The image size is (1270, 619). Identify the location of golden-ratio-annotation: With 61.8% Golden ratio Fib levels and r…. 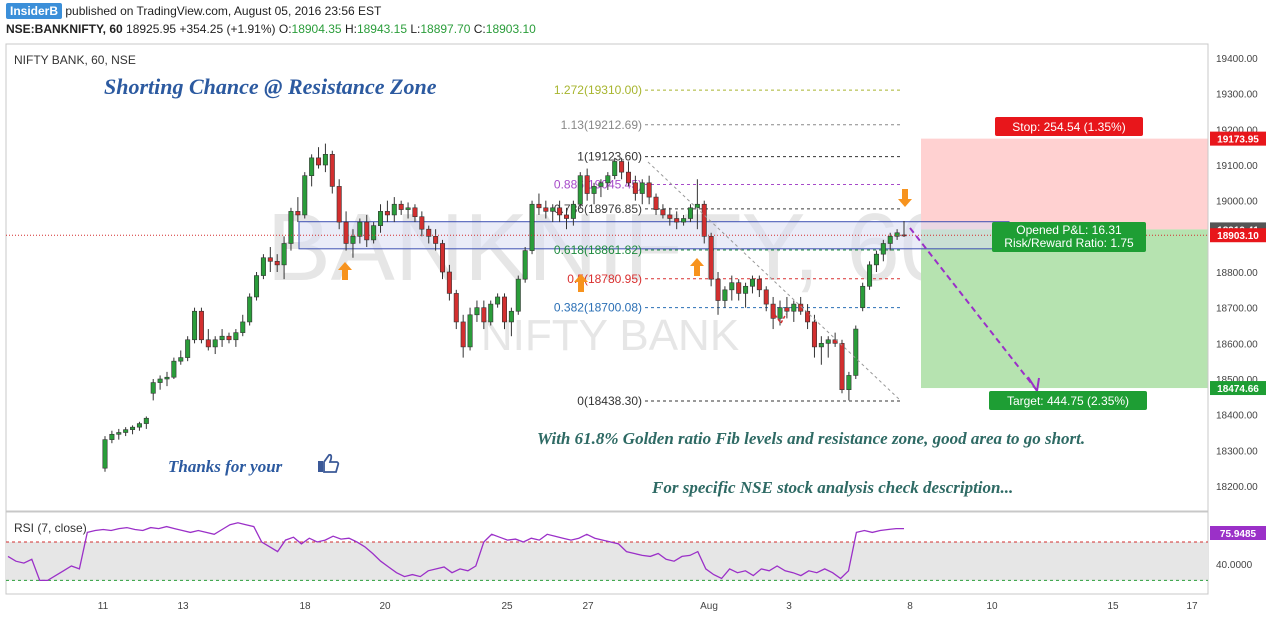
(811, 438).